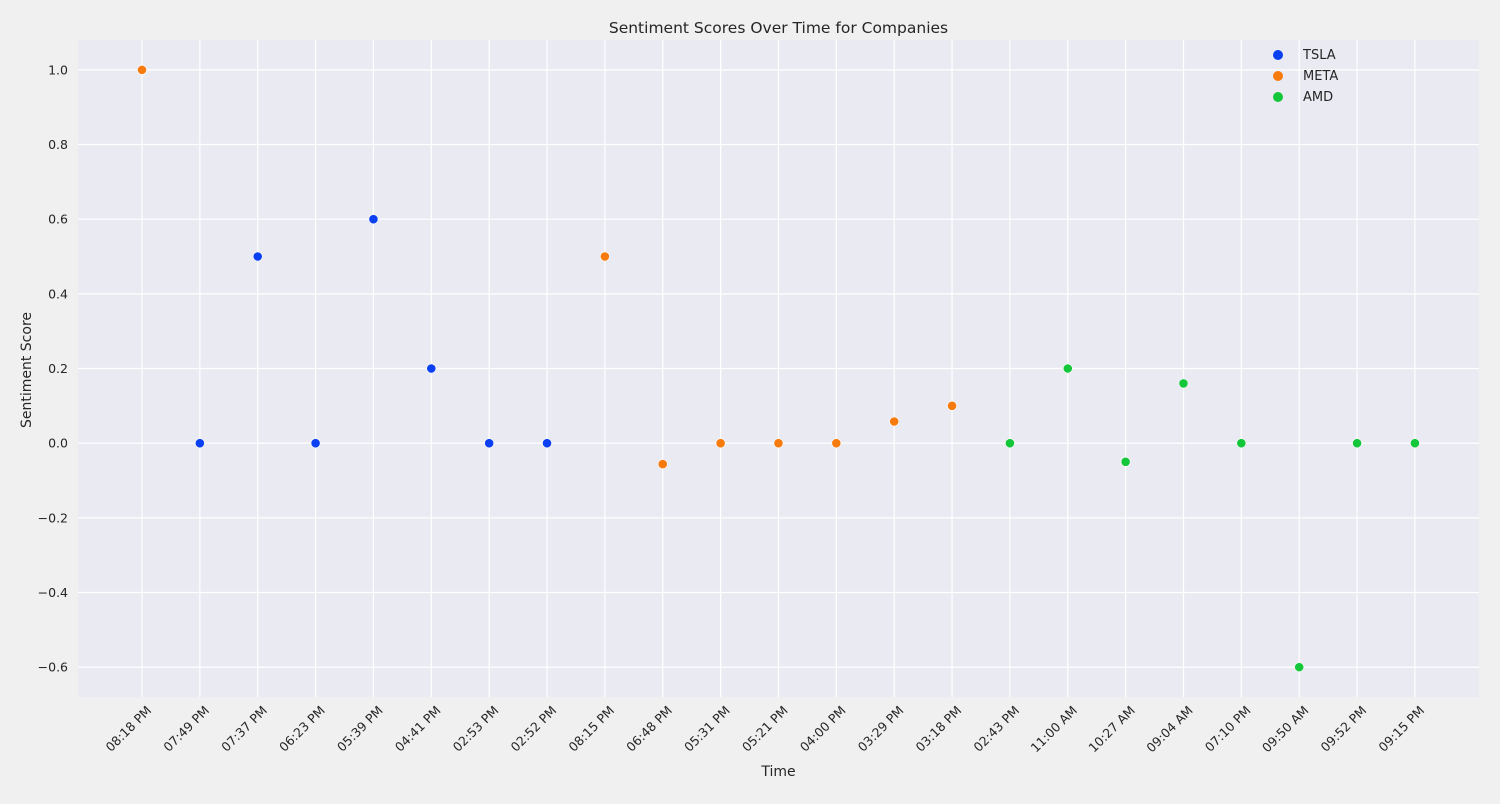  What do you see at coordinates (777, 772) in the screenshot?
I see `x-axis-label: Time` at bounding box center [777, 772].